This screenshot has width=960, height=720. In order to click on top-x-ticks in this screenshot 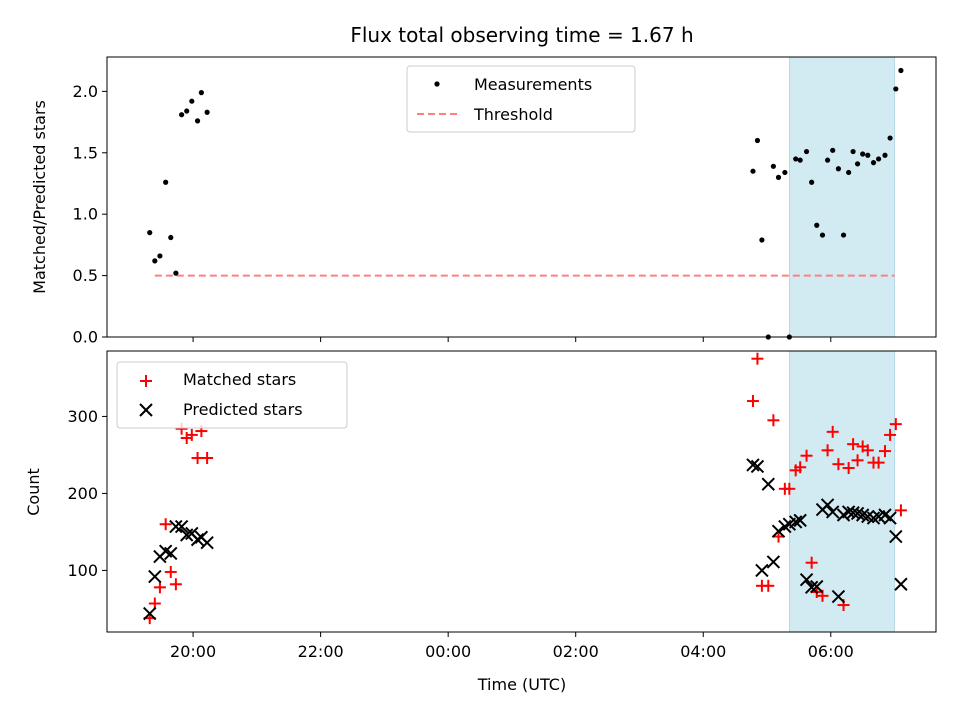, I will do `click(512, 339)`.